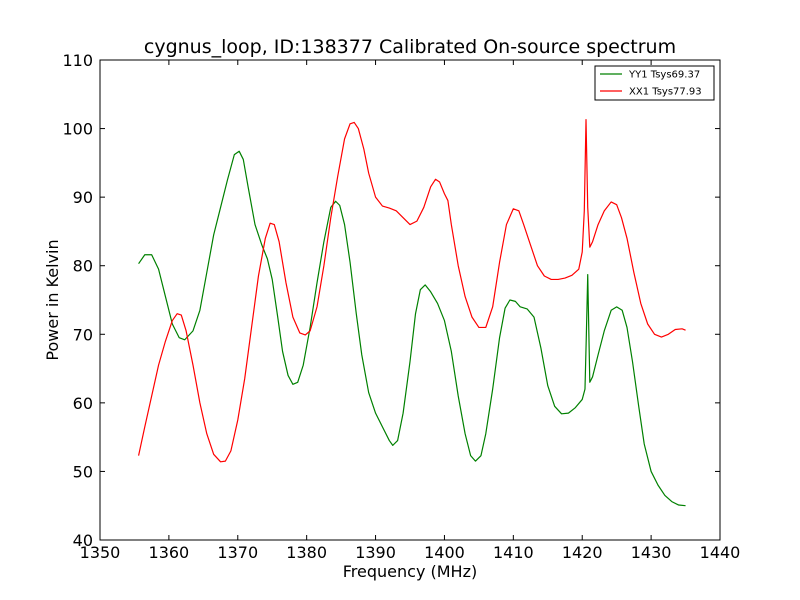 The height and width of the screenshot is (600, 800). What do you see at coordinates (513, 552) in the screenshot?
I see `x-tick-label: 1410` at bounding box center [513, 552].